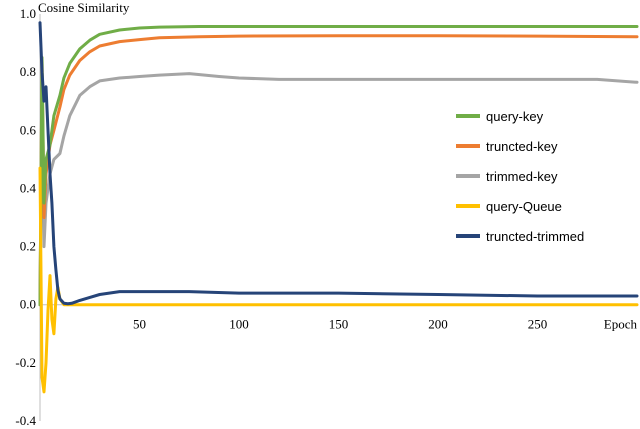 The width and height of the screenshot is (640, 429). Describe the element at coordinates (139, 324) in the screenshot. I see `x-tick-label: 50` at that location.